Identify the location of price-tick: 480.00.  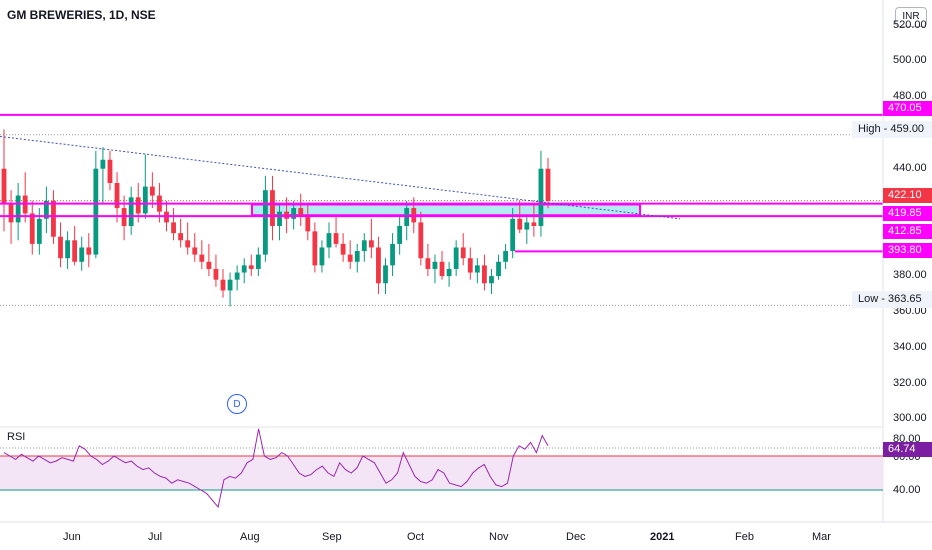
(910, 96).